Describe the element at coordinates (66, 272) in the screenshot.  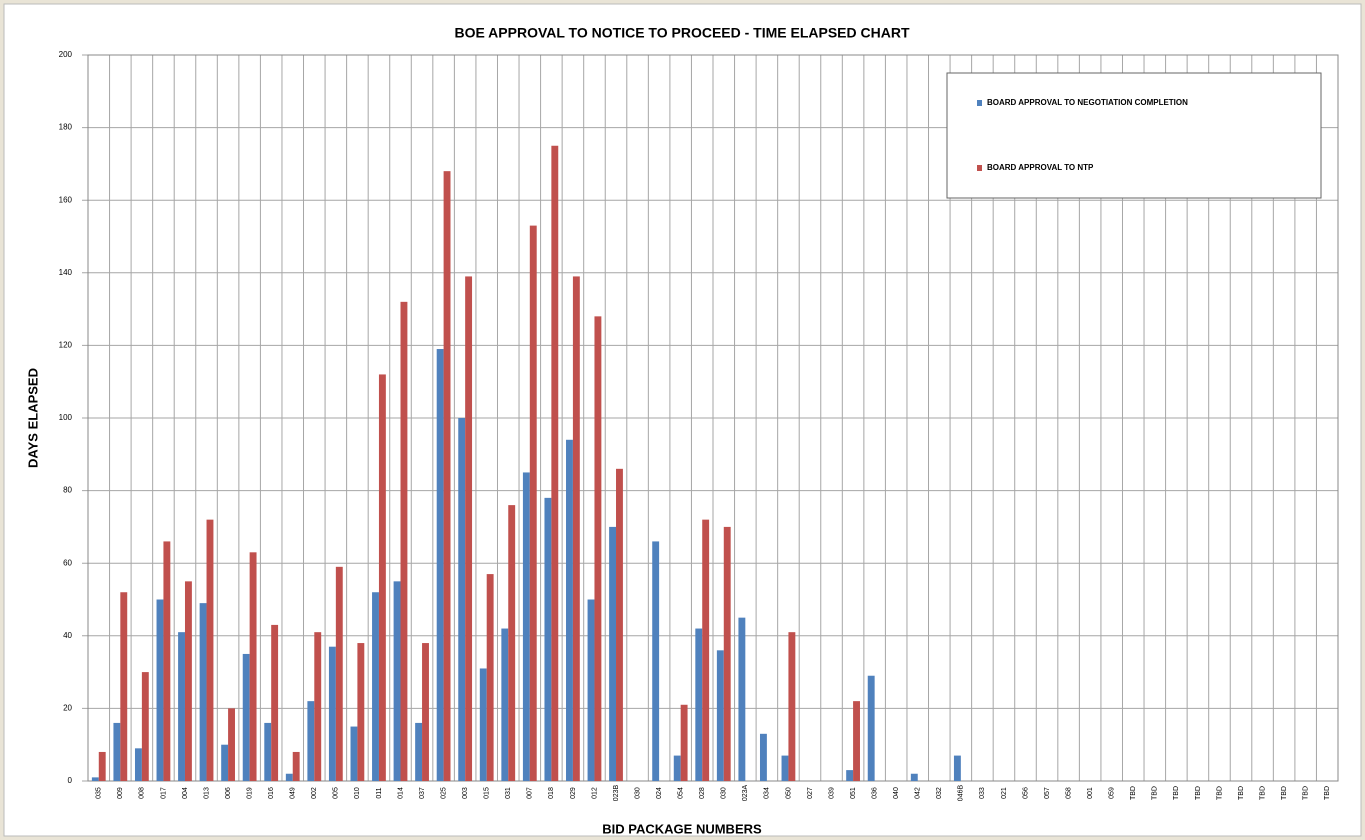
I see `y-tick-label: 140` at that location.